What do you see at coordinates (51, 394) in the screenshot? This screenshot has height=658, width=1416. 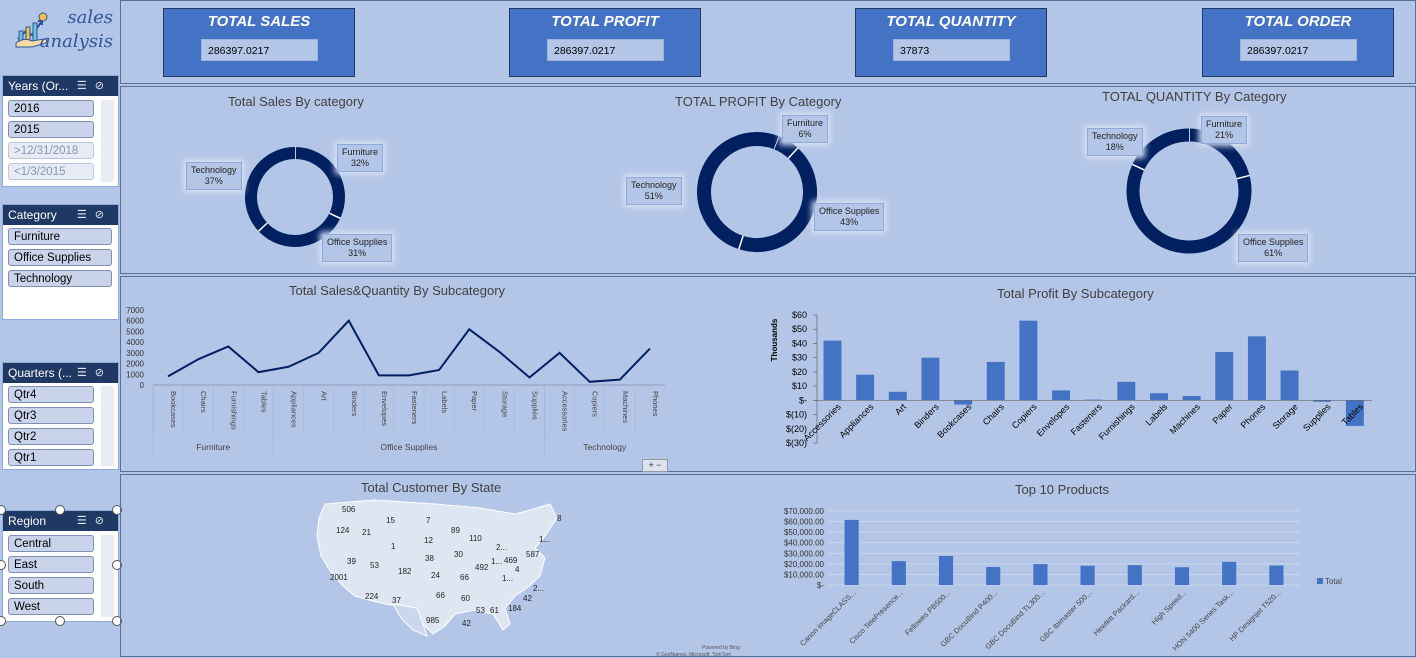 I see `slicer-item-qtr4: Qtr4` at bounding box center [51, 394].